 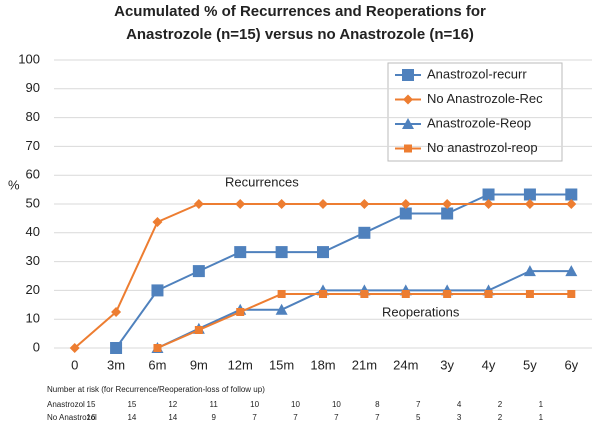 What do you see at coordinates (405, 364) in the screenshot?
I see `x-tick-label: 24m` at bounding box center [405, 364].